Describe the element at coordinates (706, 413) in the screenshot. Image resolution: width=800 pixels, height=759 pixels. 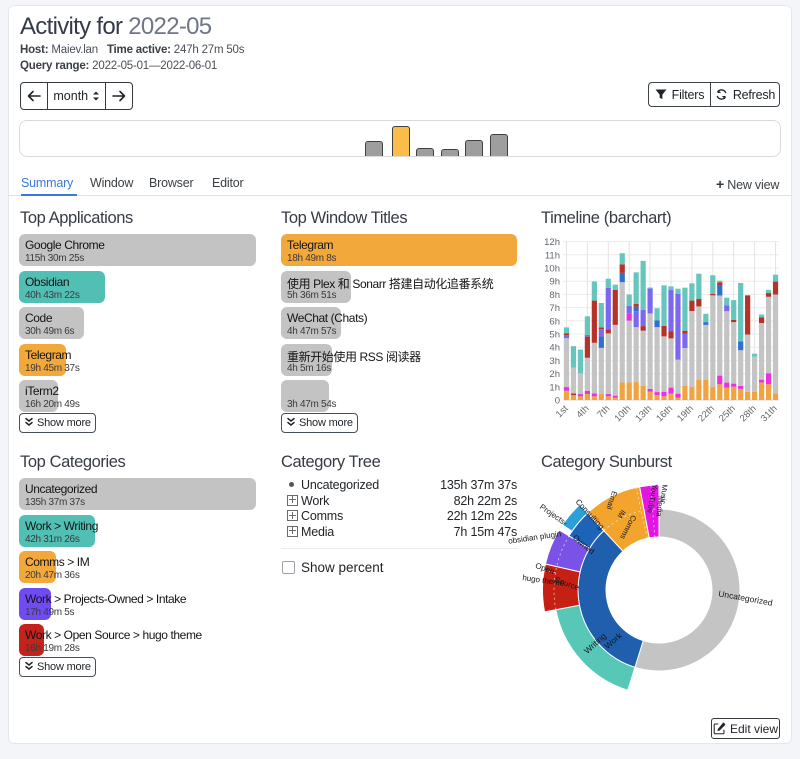
I see `svg-text: 22th` at that location.